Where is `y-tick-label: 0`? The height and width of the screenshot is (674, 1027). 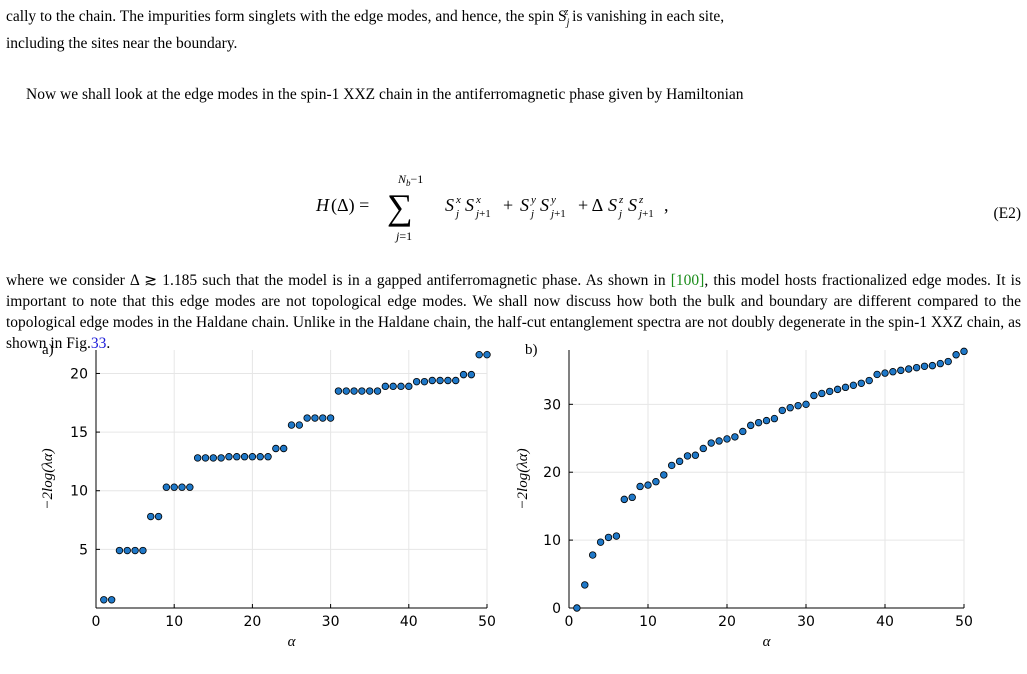
y-tick-label: 0 is located at coordinates (556, 609).